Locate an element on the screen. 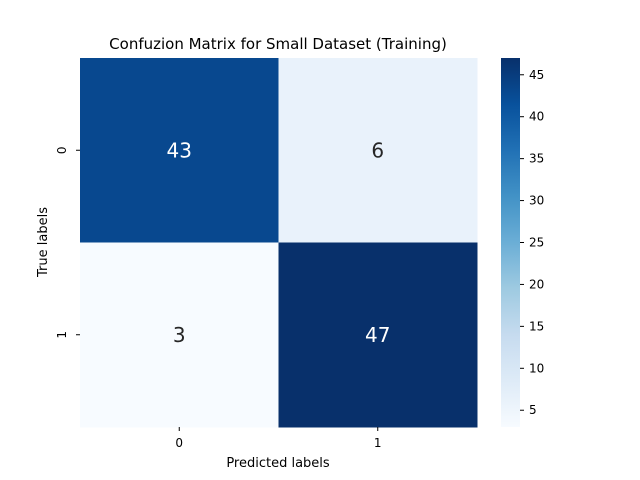  cell-value-label: 43 is located at coordinates (179, 150).